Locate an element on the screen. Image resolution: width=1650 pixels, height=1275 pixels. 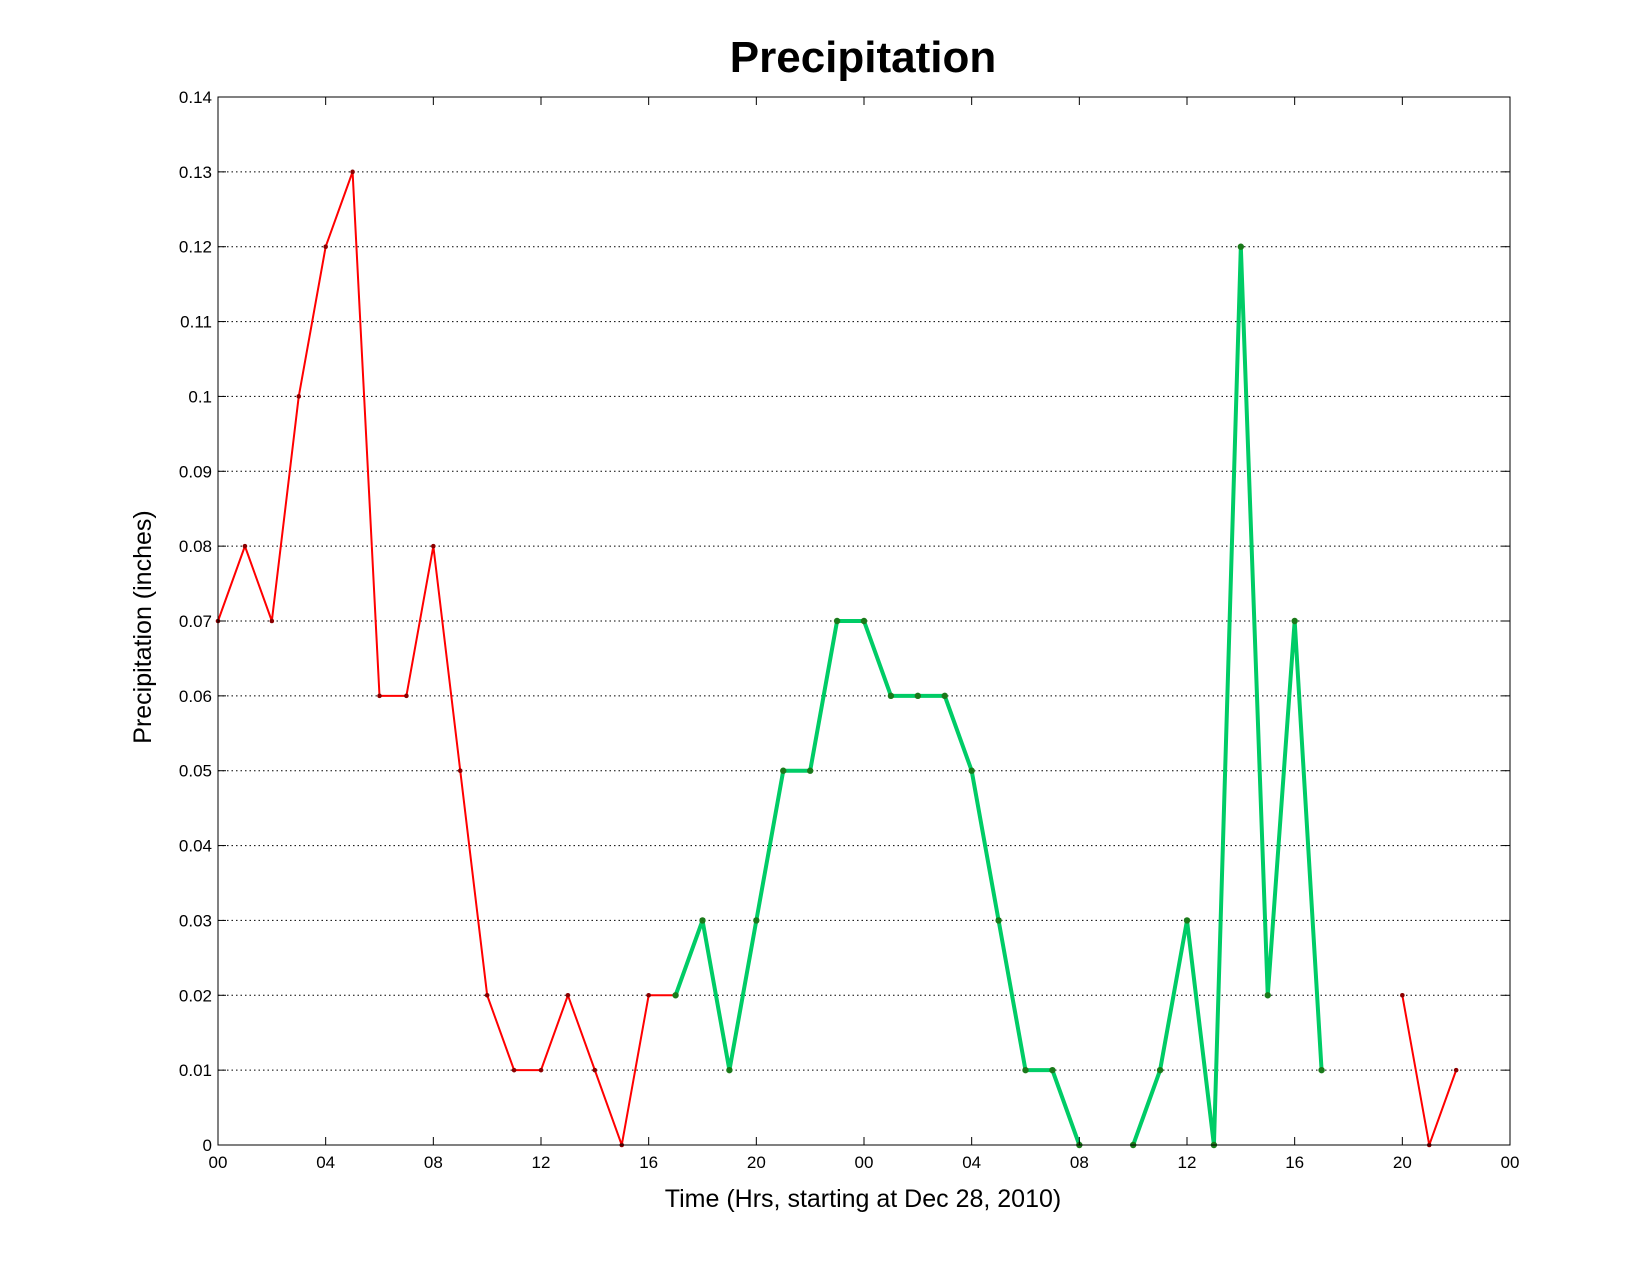
x-axis-label: Time (Hrs, starting at Dec 28, 2010) is located at coordinates (863, 1199).